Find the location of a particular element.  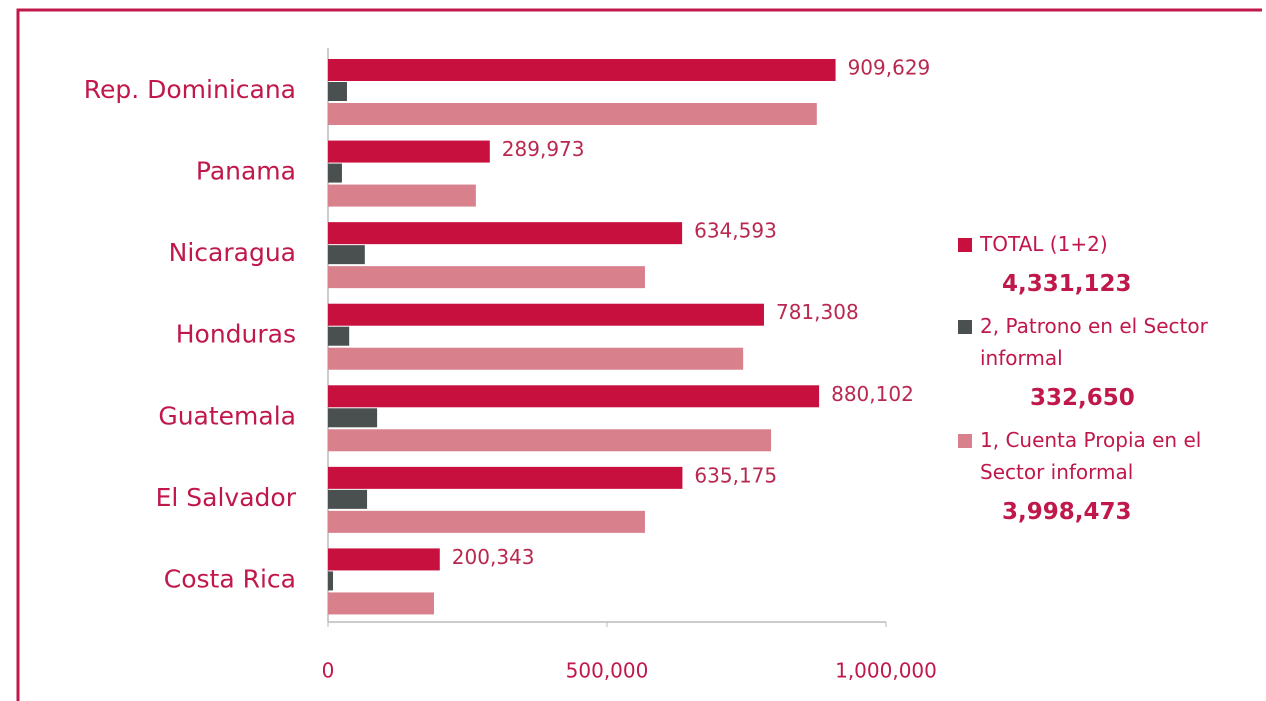

legend-label: 1, Cuenta Propia en el Sector informal is located at coordinates (1091, 456).